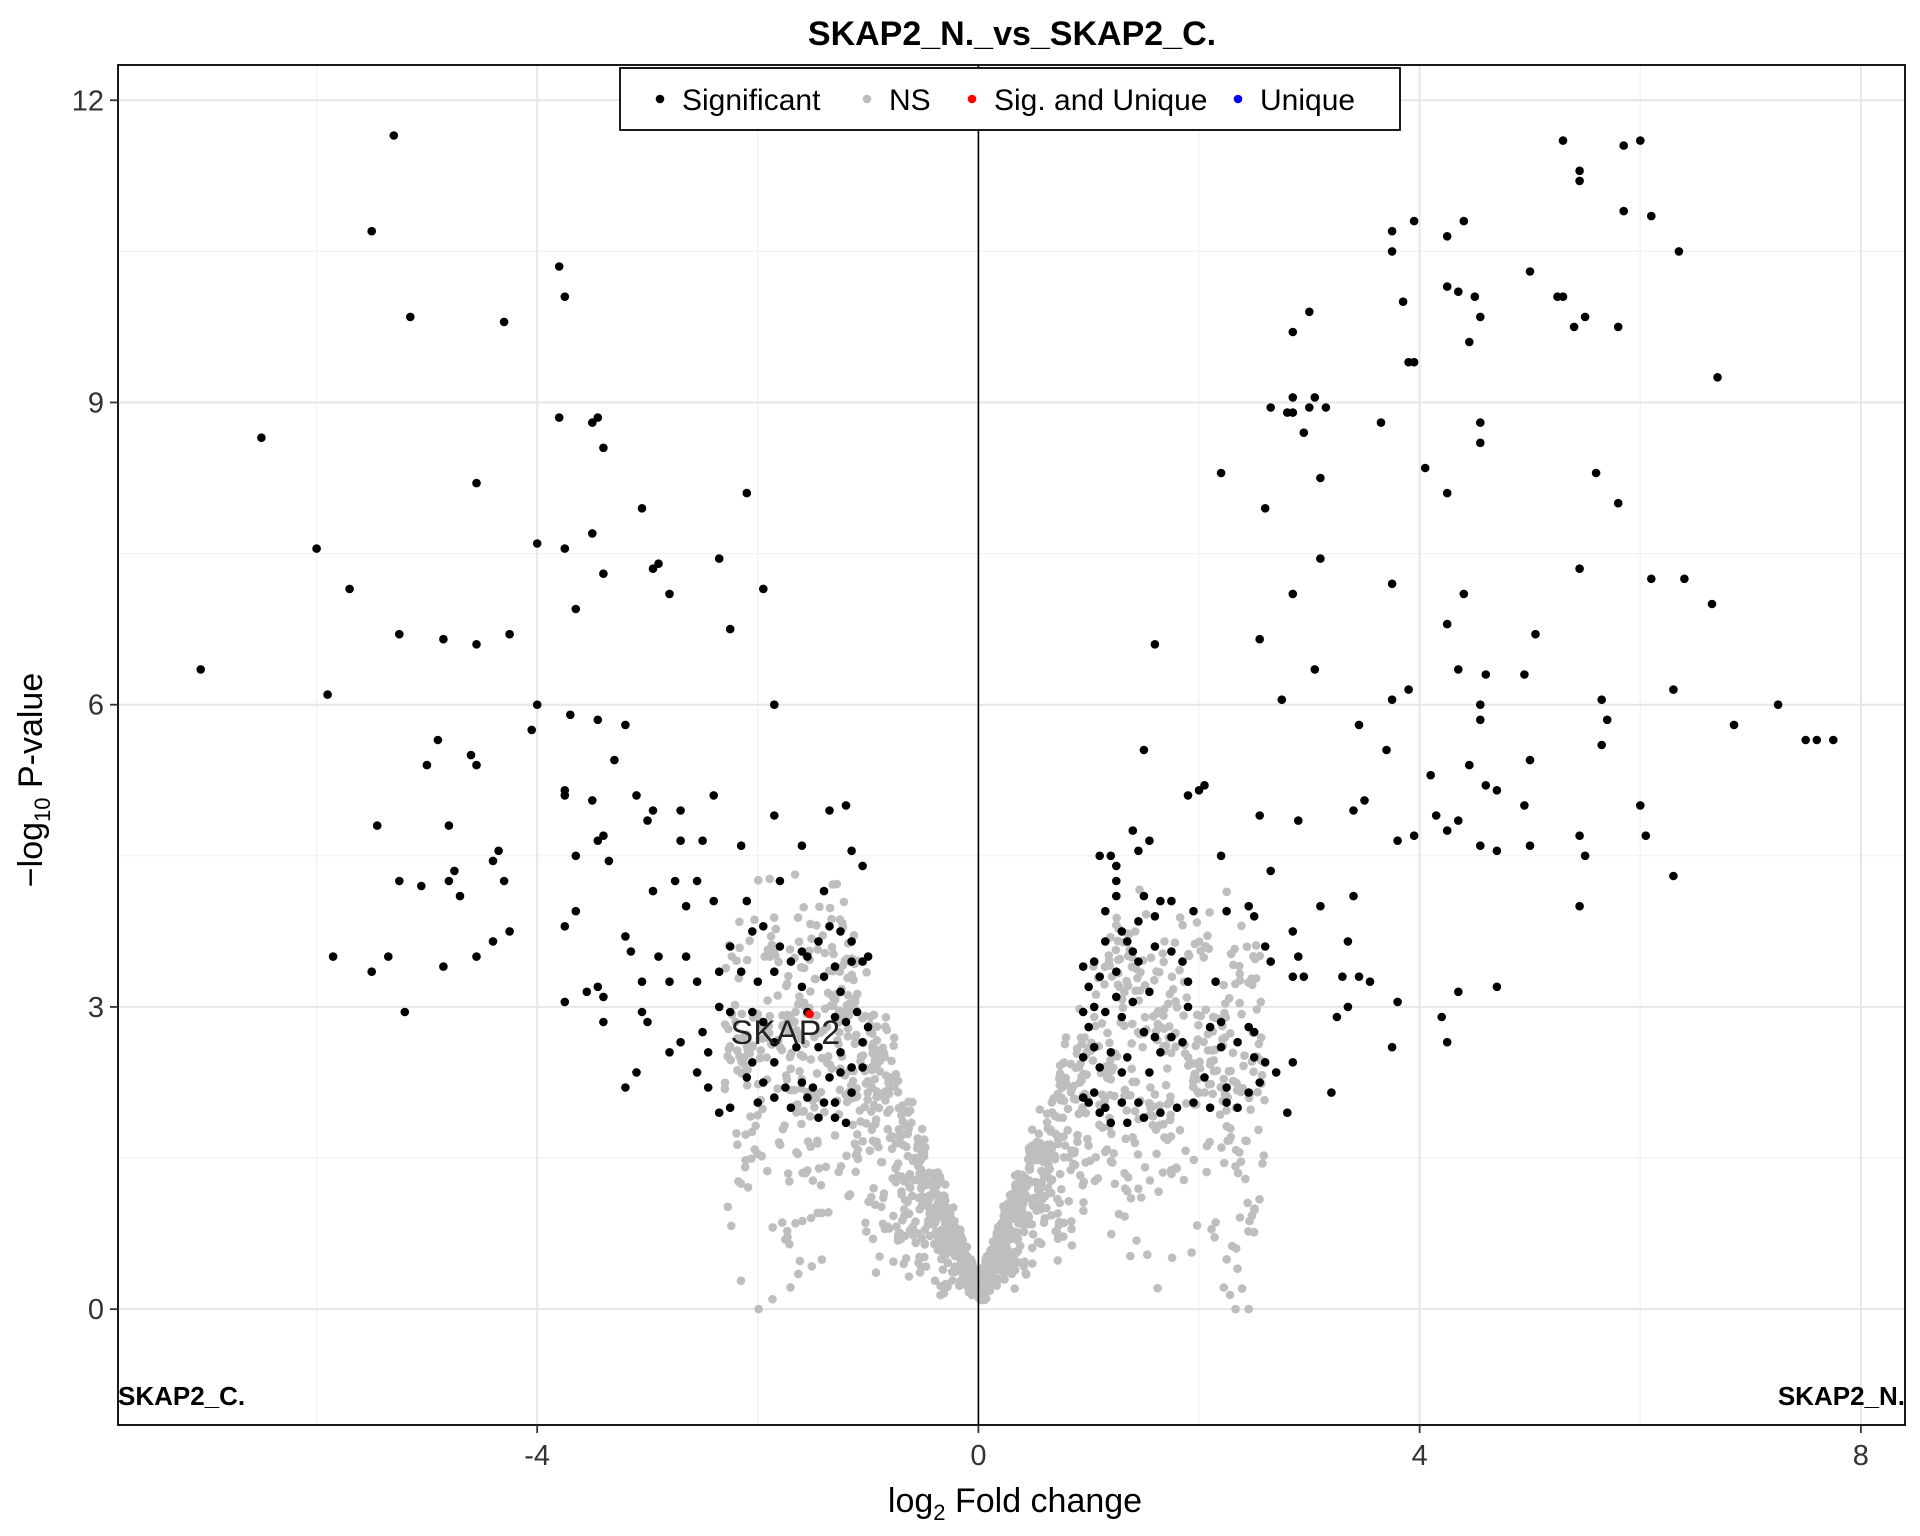 The width and height of the screenshot is (1920, 1536). I want to click on x-axis-title-prefix: log, so click(910, 1501).